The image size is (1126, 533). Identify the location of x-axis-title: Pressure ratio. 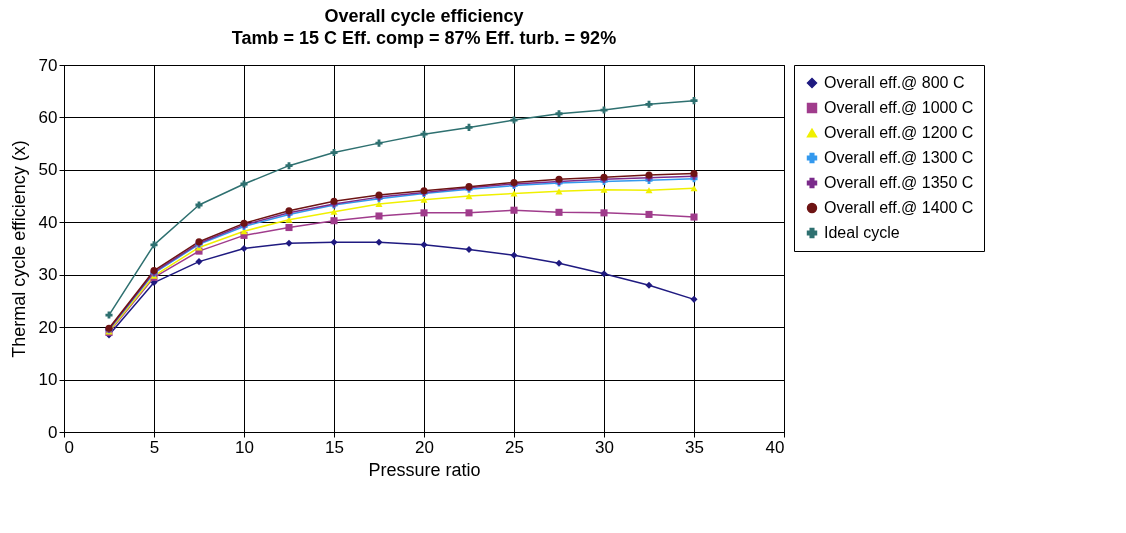
(424, 469).